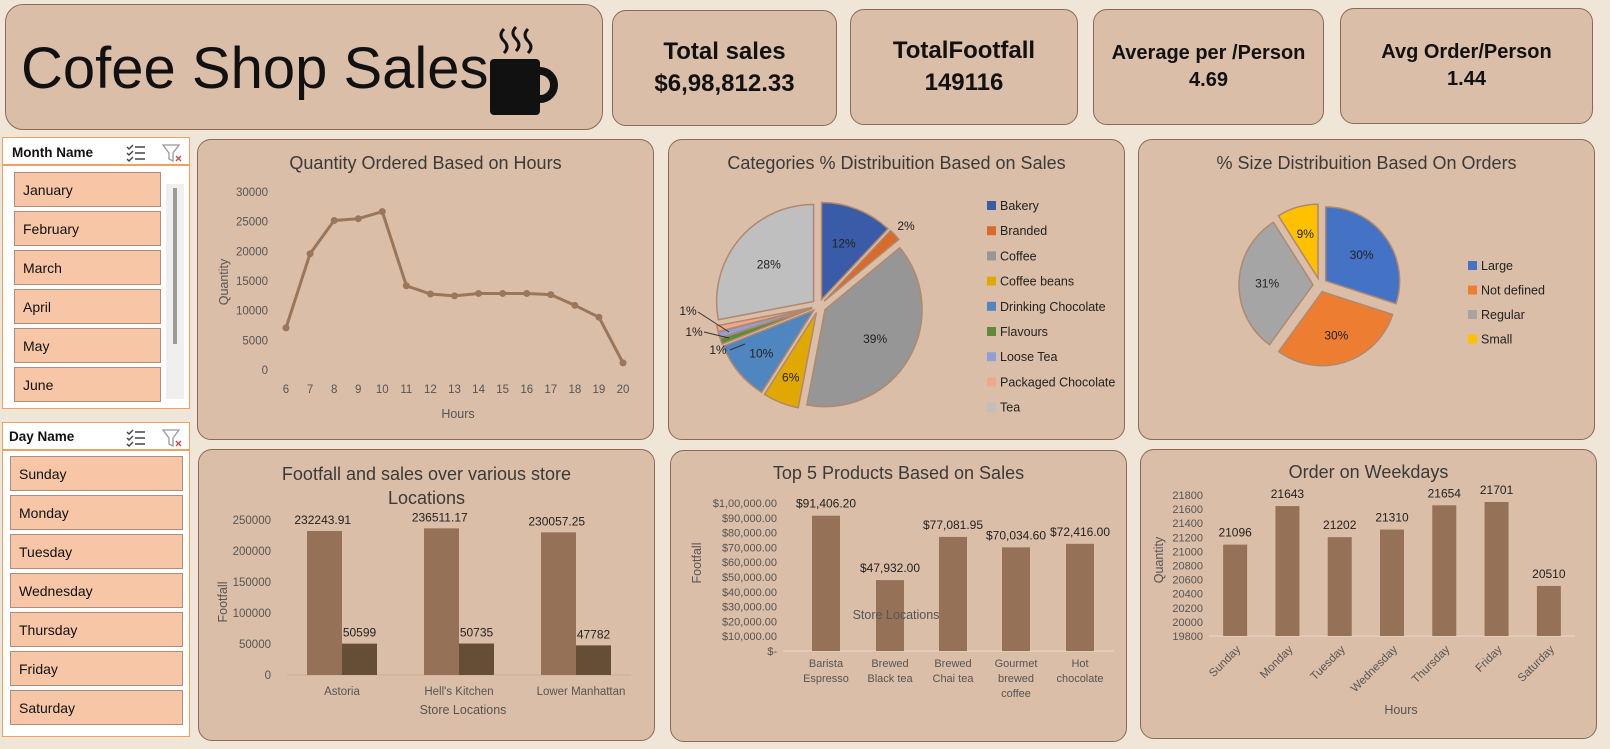 The height and width of the screenshot is (749, 1610). I want to click on slicer-item-tuesday: Tuesday, so click(96, 551).